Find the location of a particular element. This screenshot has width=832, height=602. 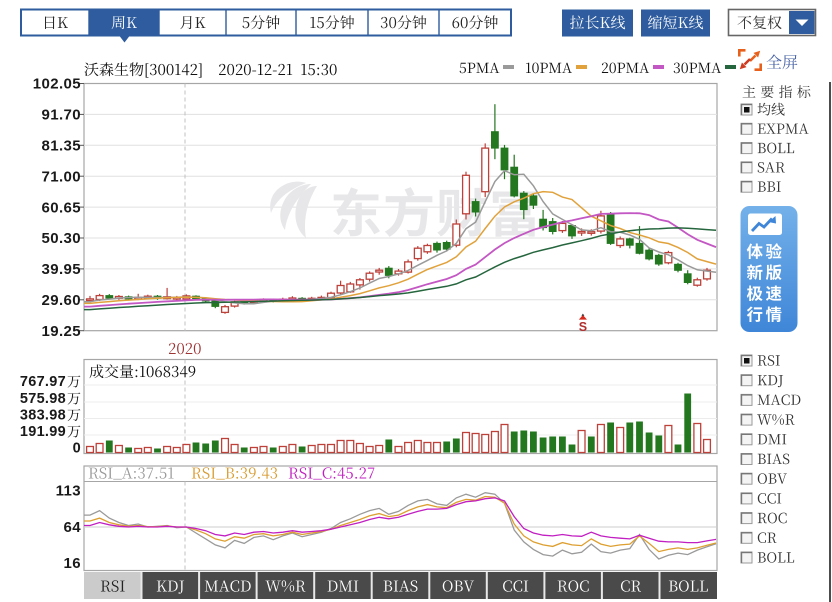

svg-text: 19.25 is located at coordinates (61, 331).